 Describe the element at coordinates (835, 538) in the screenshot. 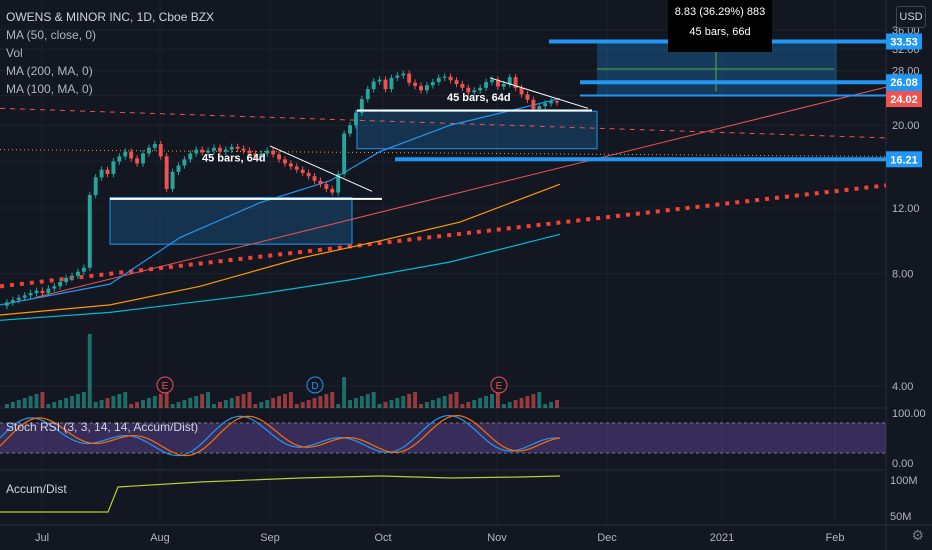

I see `x-tick-label: Feb` at that location.